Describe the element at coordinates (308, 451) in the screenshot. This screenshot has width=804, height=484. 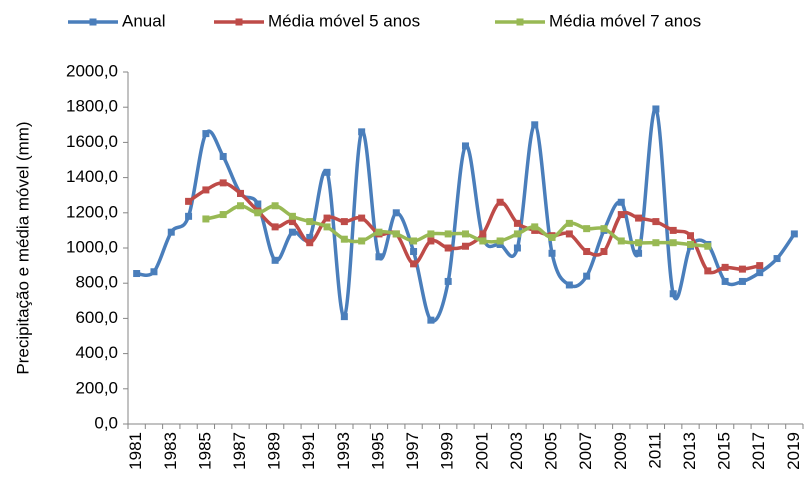
I see `x-tick-label: 1991` at that location.